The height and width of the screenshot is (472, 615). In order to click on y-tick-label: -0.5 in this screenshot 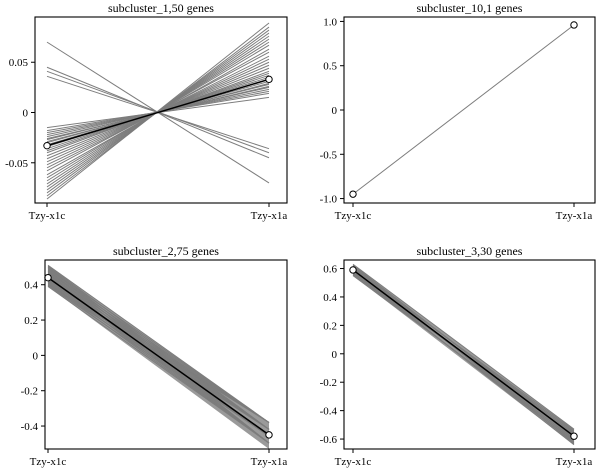, I will do `click(329, 155)`.